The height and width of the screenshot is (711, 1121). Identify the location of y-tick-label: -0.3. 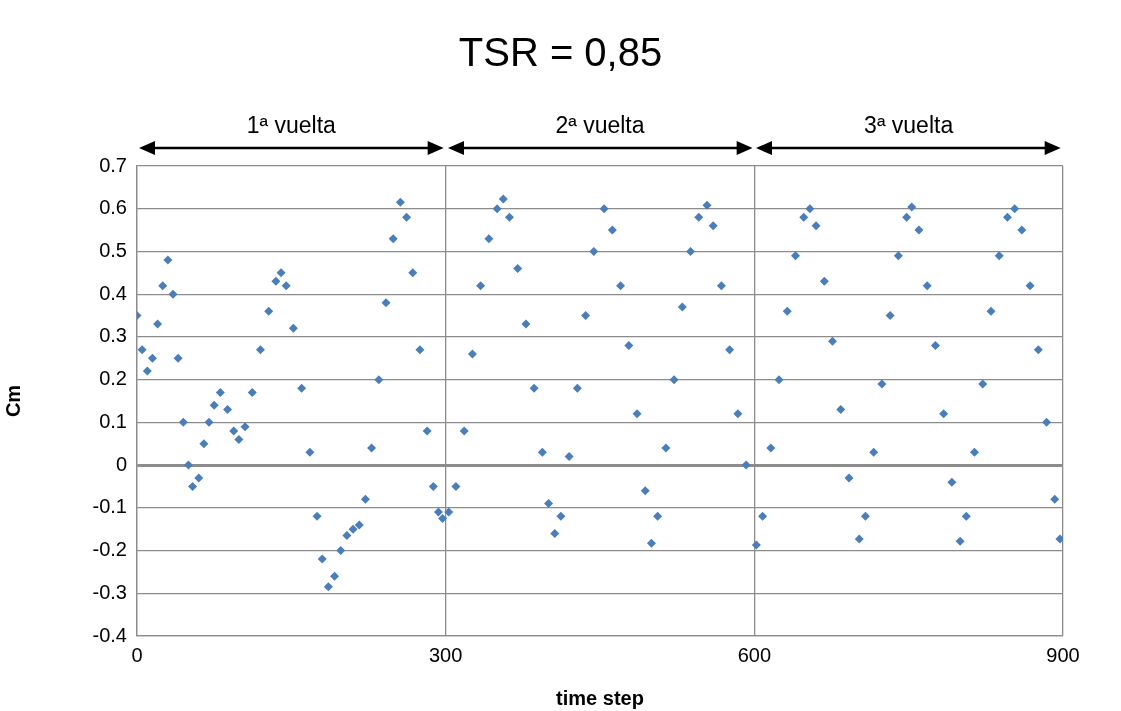
(109, 591).